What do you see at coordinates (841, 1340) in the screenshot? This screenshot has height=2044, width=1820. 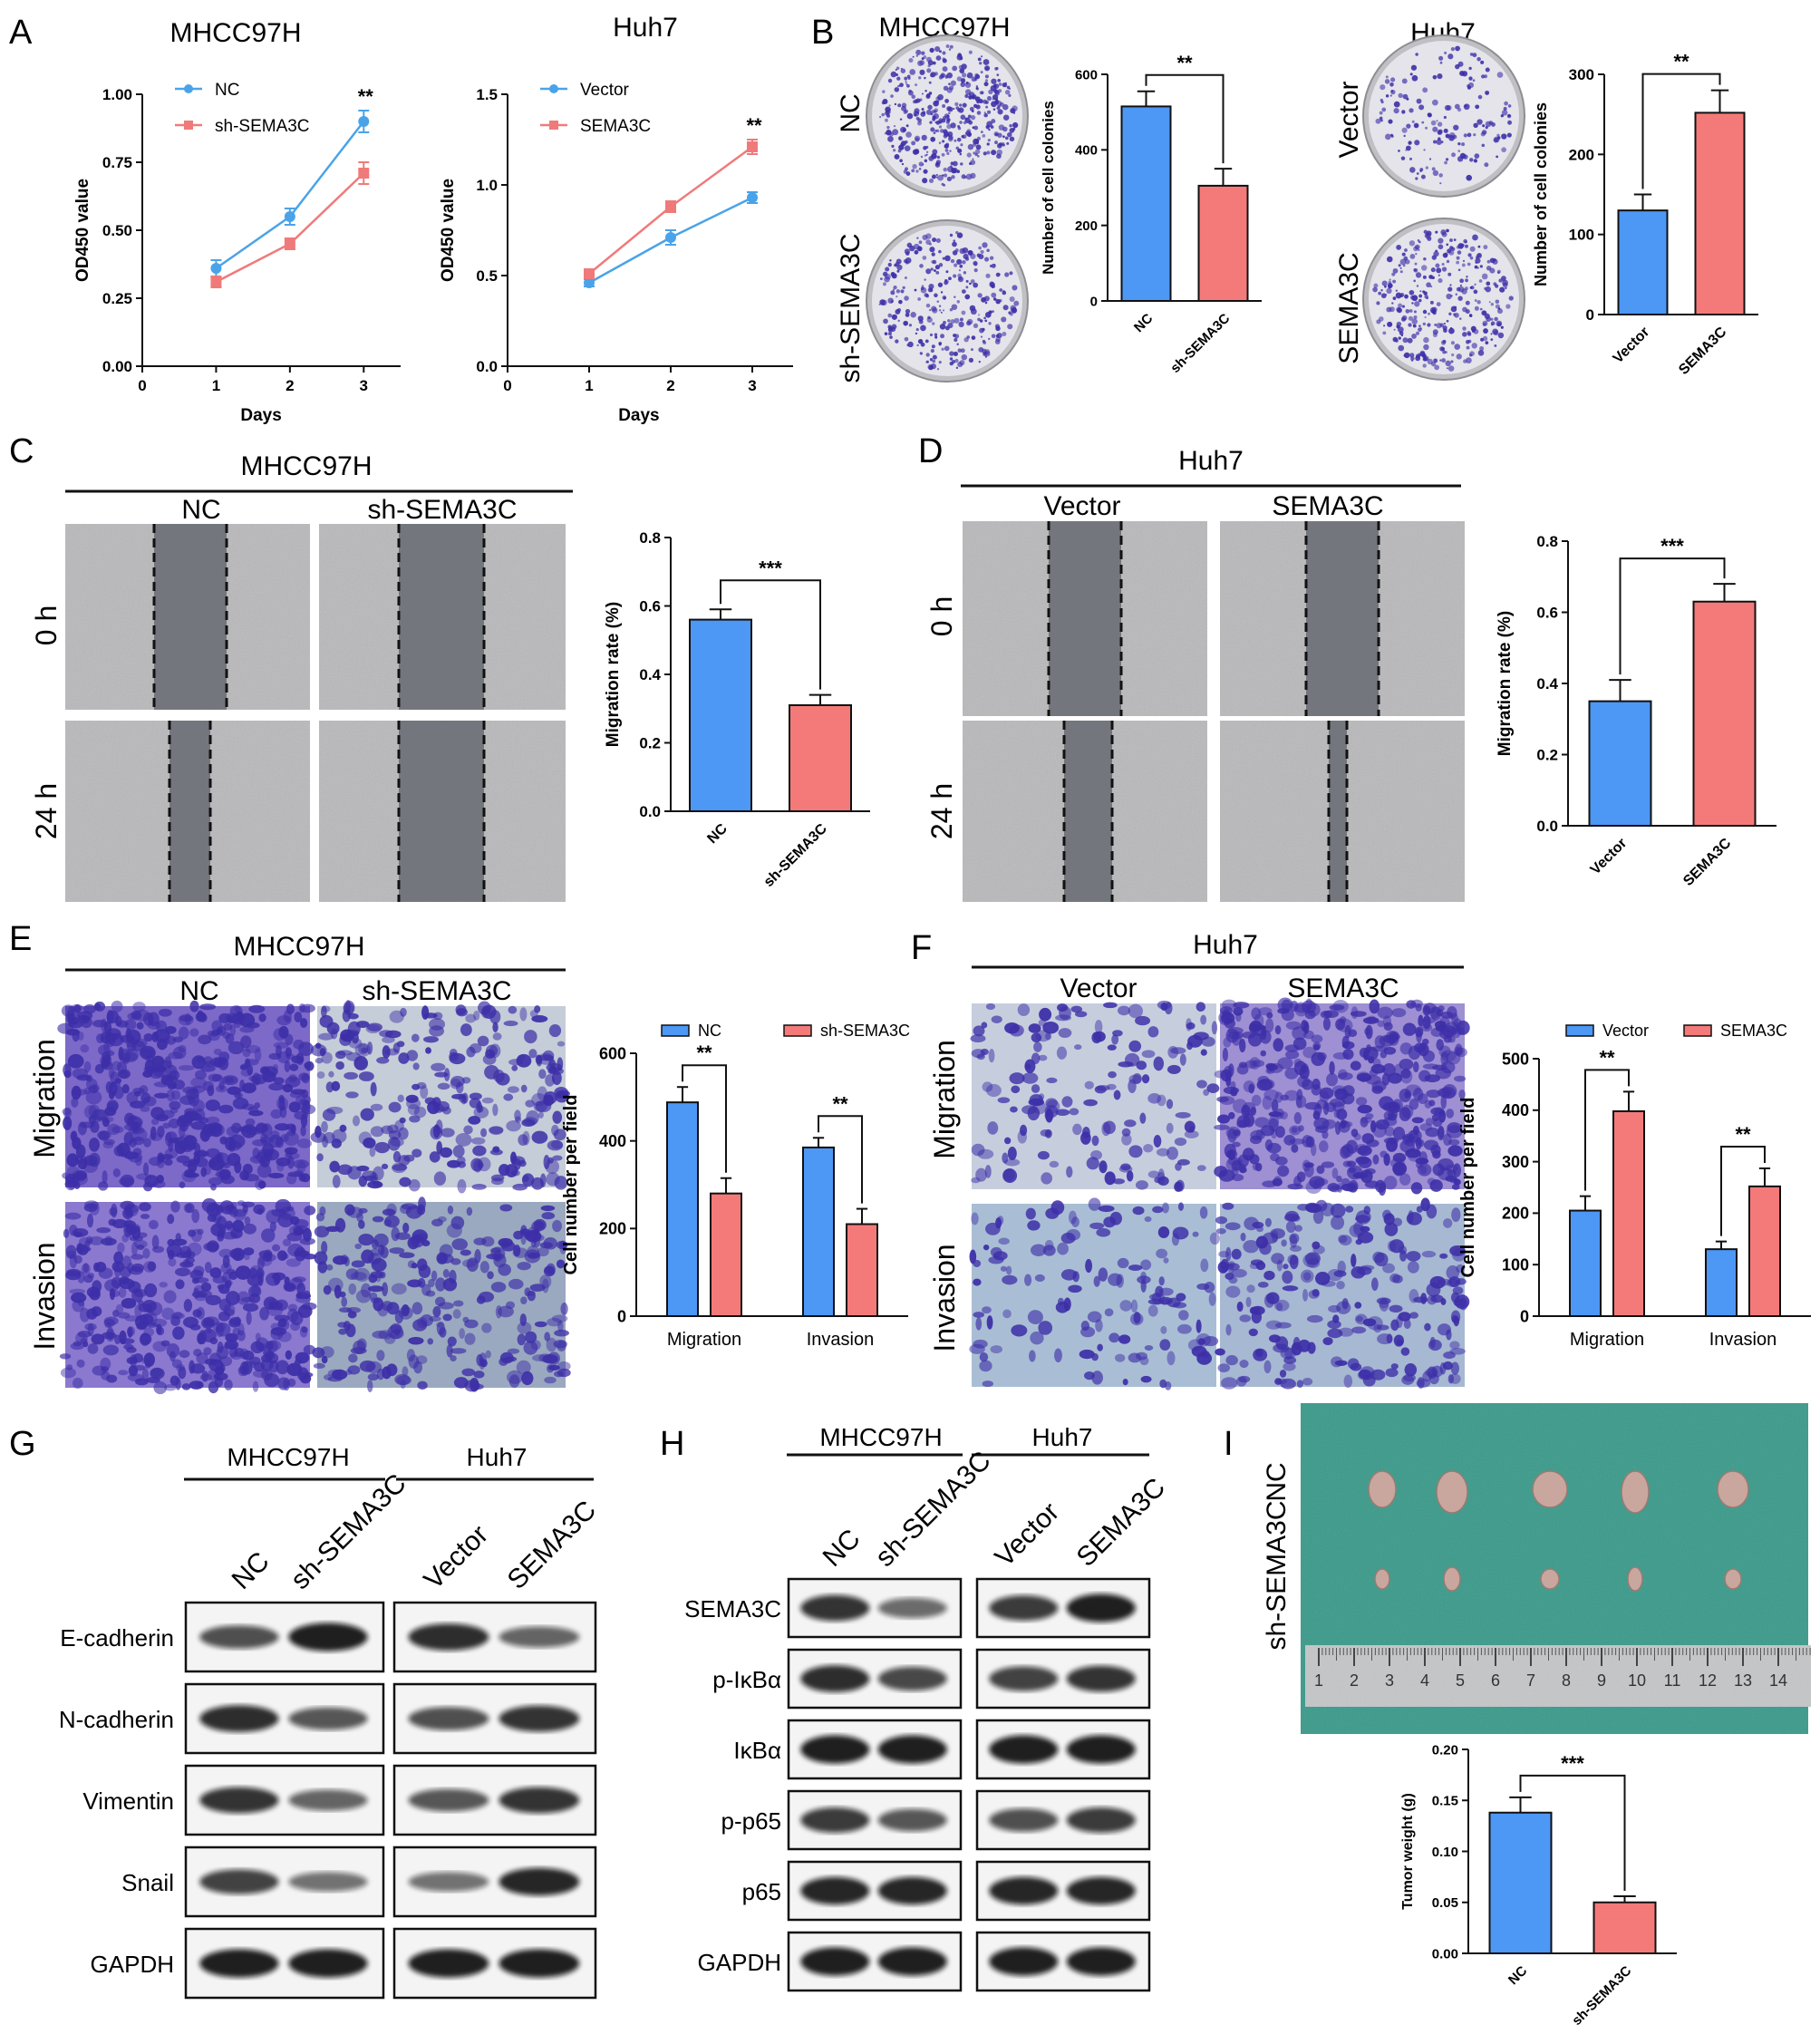 I see `x-tick-label: Invasion` at bounding box center [841, 1340].